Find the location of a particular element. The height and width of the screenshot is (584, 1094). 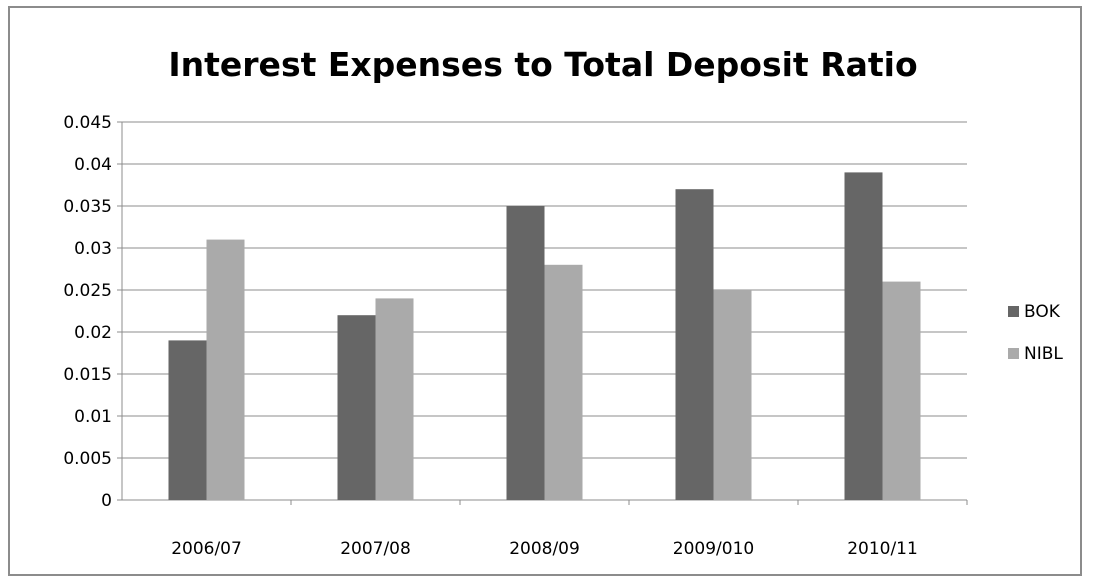

x-tick-label: 2008/09 is located at coordinates (544, 549).